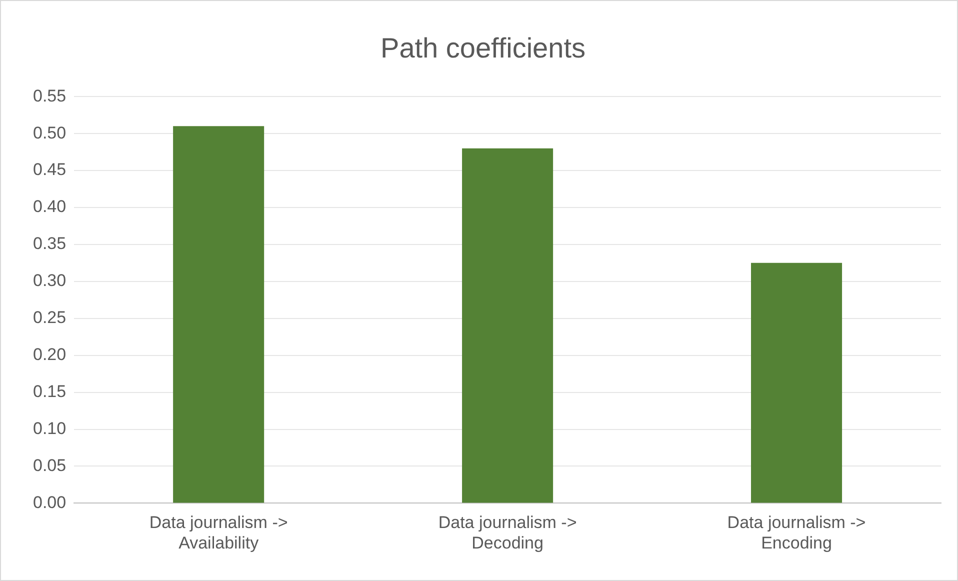  What do you see at coordinates (49, 96) in the screenshot?
I see `y-tick-label: 0.55` at bounding box center [49, 96].